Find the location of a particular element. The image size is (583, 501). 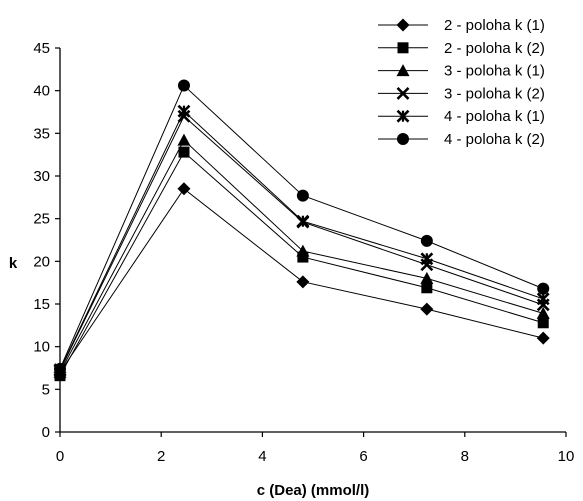

x-tick-label: 6 is located at coordinates (363, 456).